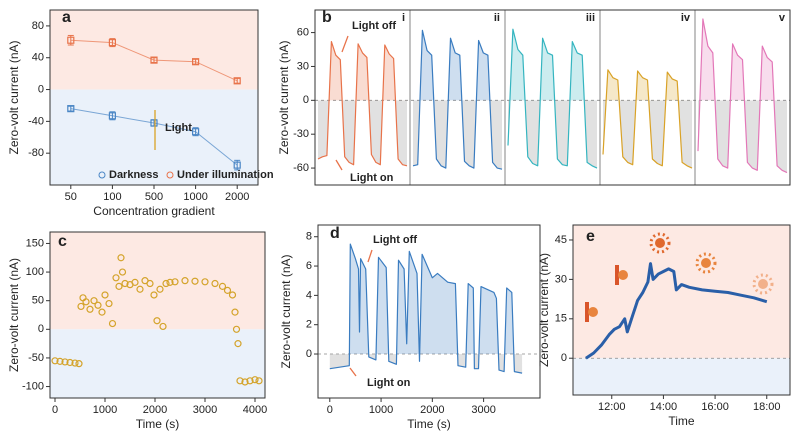 Image resolution: width=798 pixels, height=431 pixels. What do you see at coordinates (664, 407) in the screenshot?
I see `x-tick-label: 14:00` at bounding box center [664, 407].